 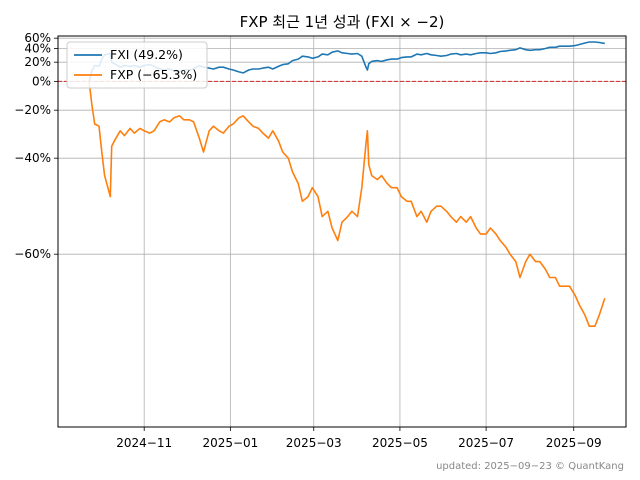 I want to click on x-tick-label: 2025−09, so click(x=574, y=443).